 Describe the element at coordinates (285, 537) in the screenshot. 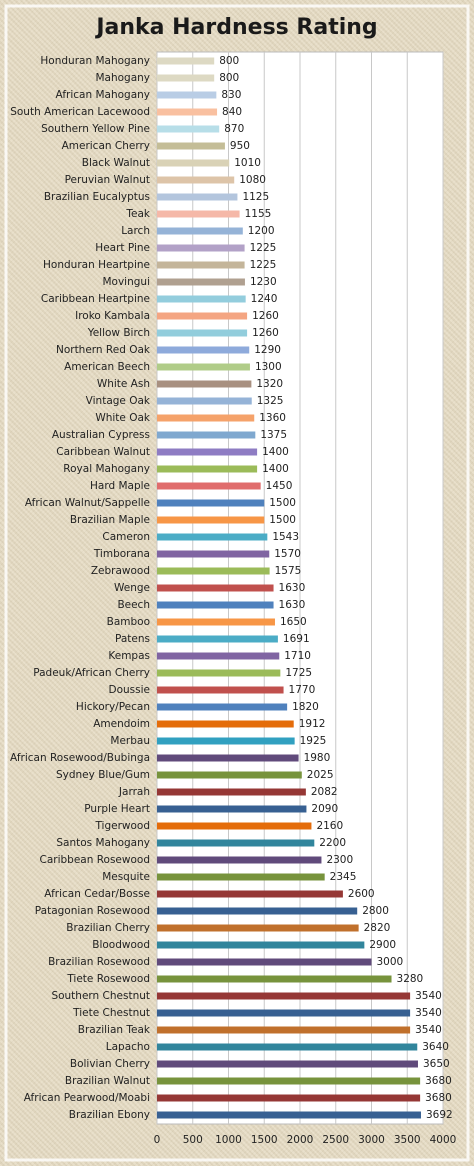

I see `value-label: 1543` at that location.